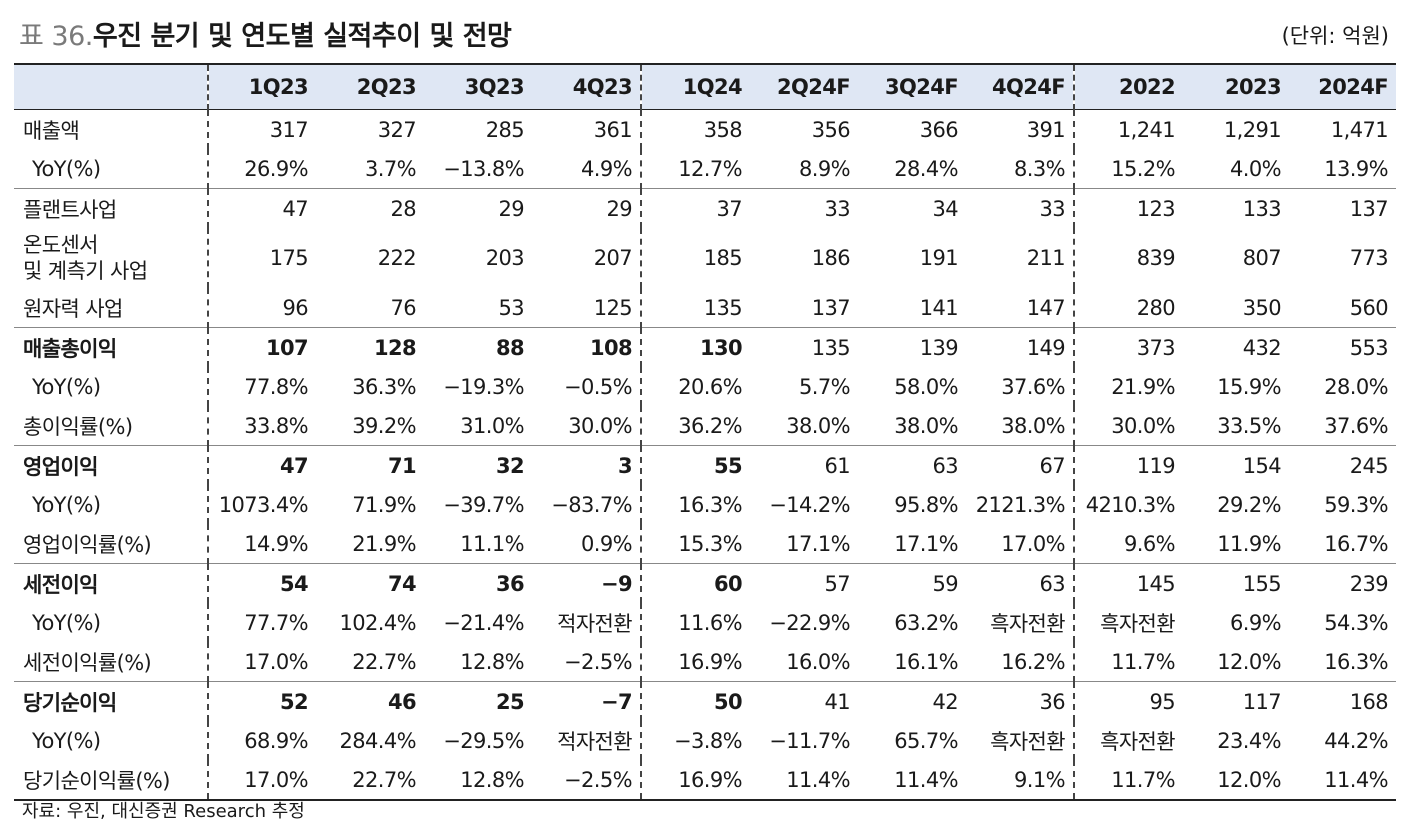 The image size is (1427, 823). What do you see at coordinates (66, 386) in the screenshot?
I see `row-label: YoY(%)` at bounding box center [66, 386].